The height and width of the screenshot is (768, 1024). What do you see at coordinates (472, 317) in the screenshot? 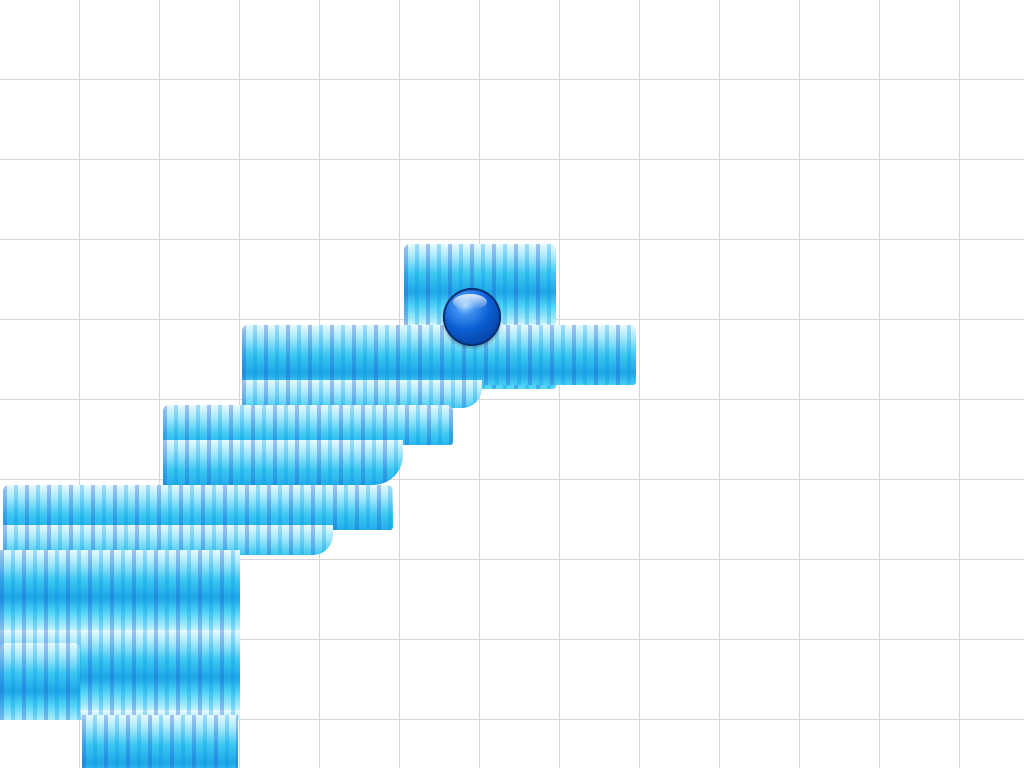
I see `player-ball` at bounding box center [472, 317].